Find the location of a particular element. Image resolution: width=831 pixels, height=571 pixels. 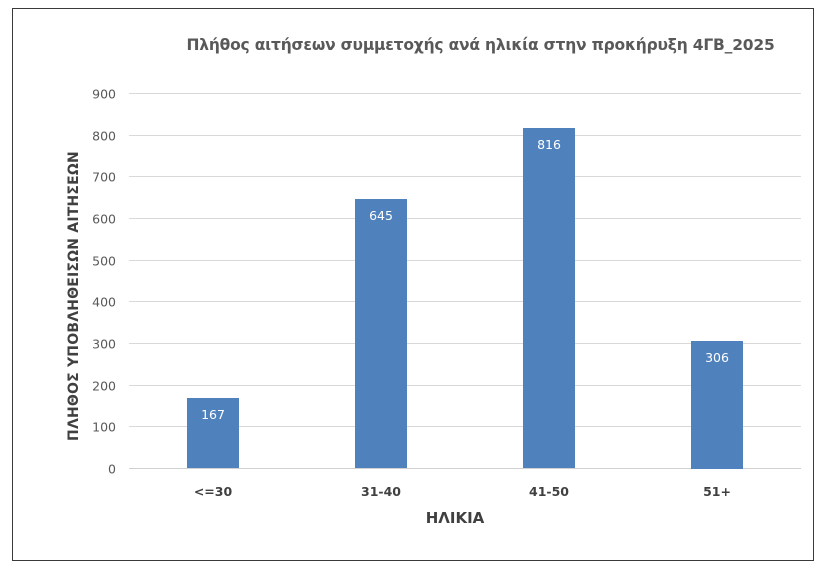

x-tick-label: 51+ is located at coordinates (717, 491).